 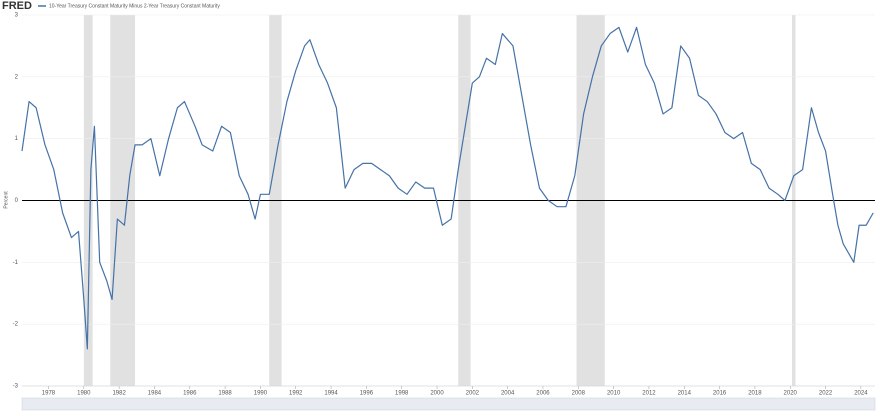 What do you see at coordinates (84, 394) in the screenshot?
I see `x-tick-label: 1980` at bounding box center [84, 394].